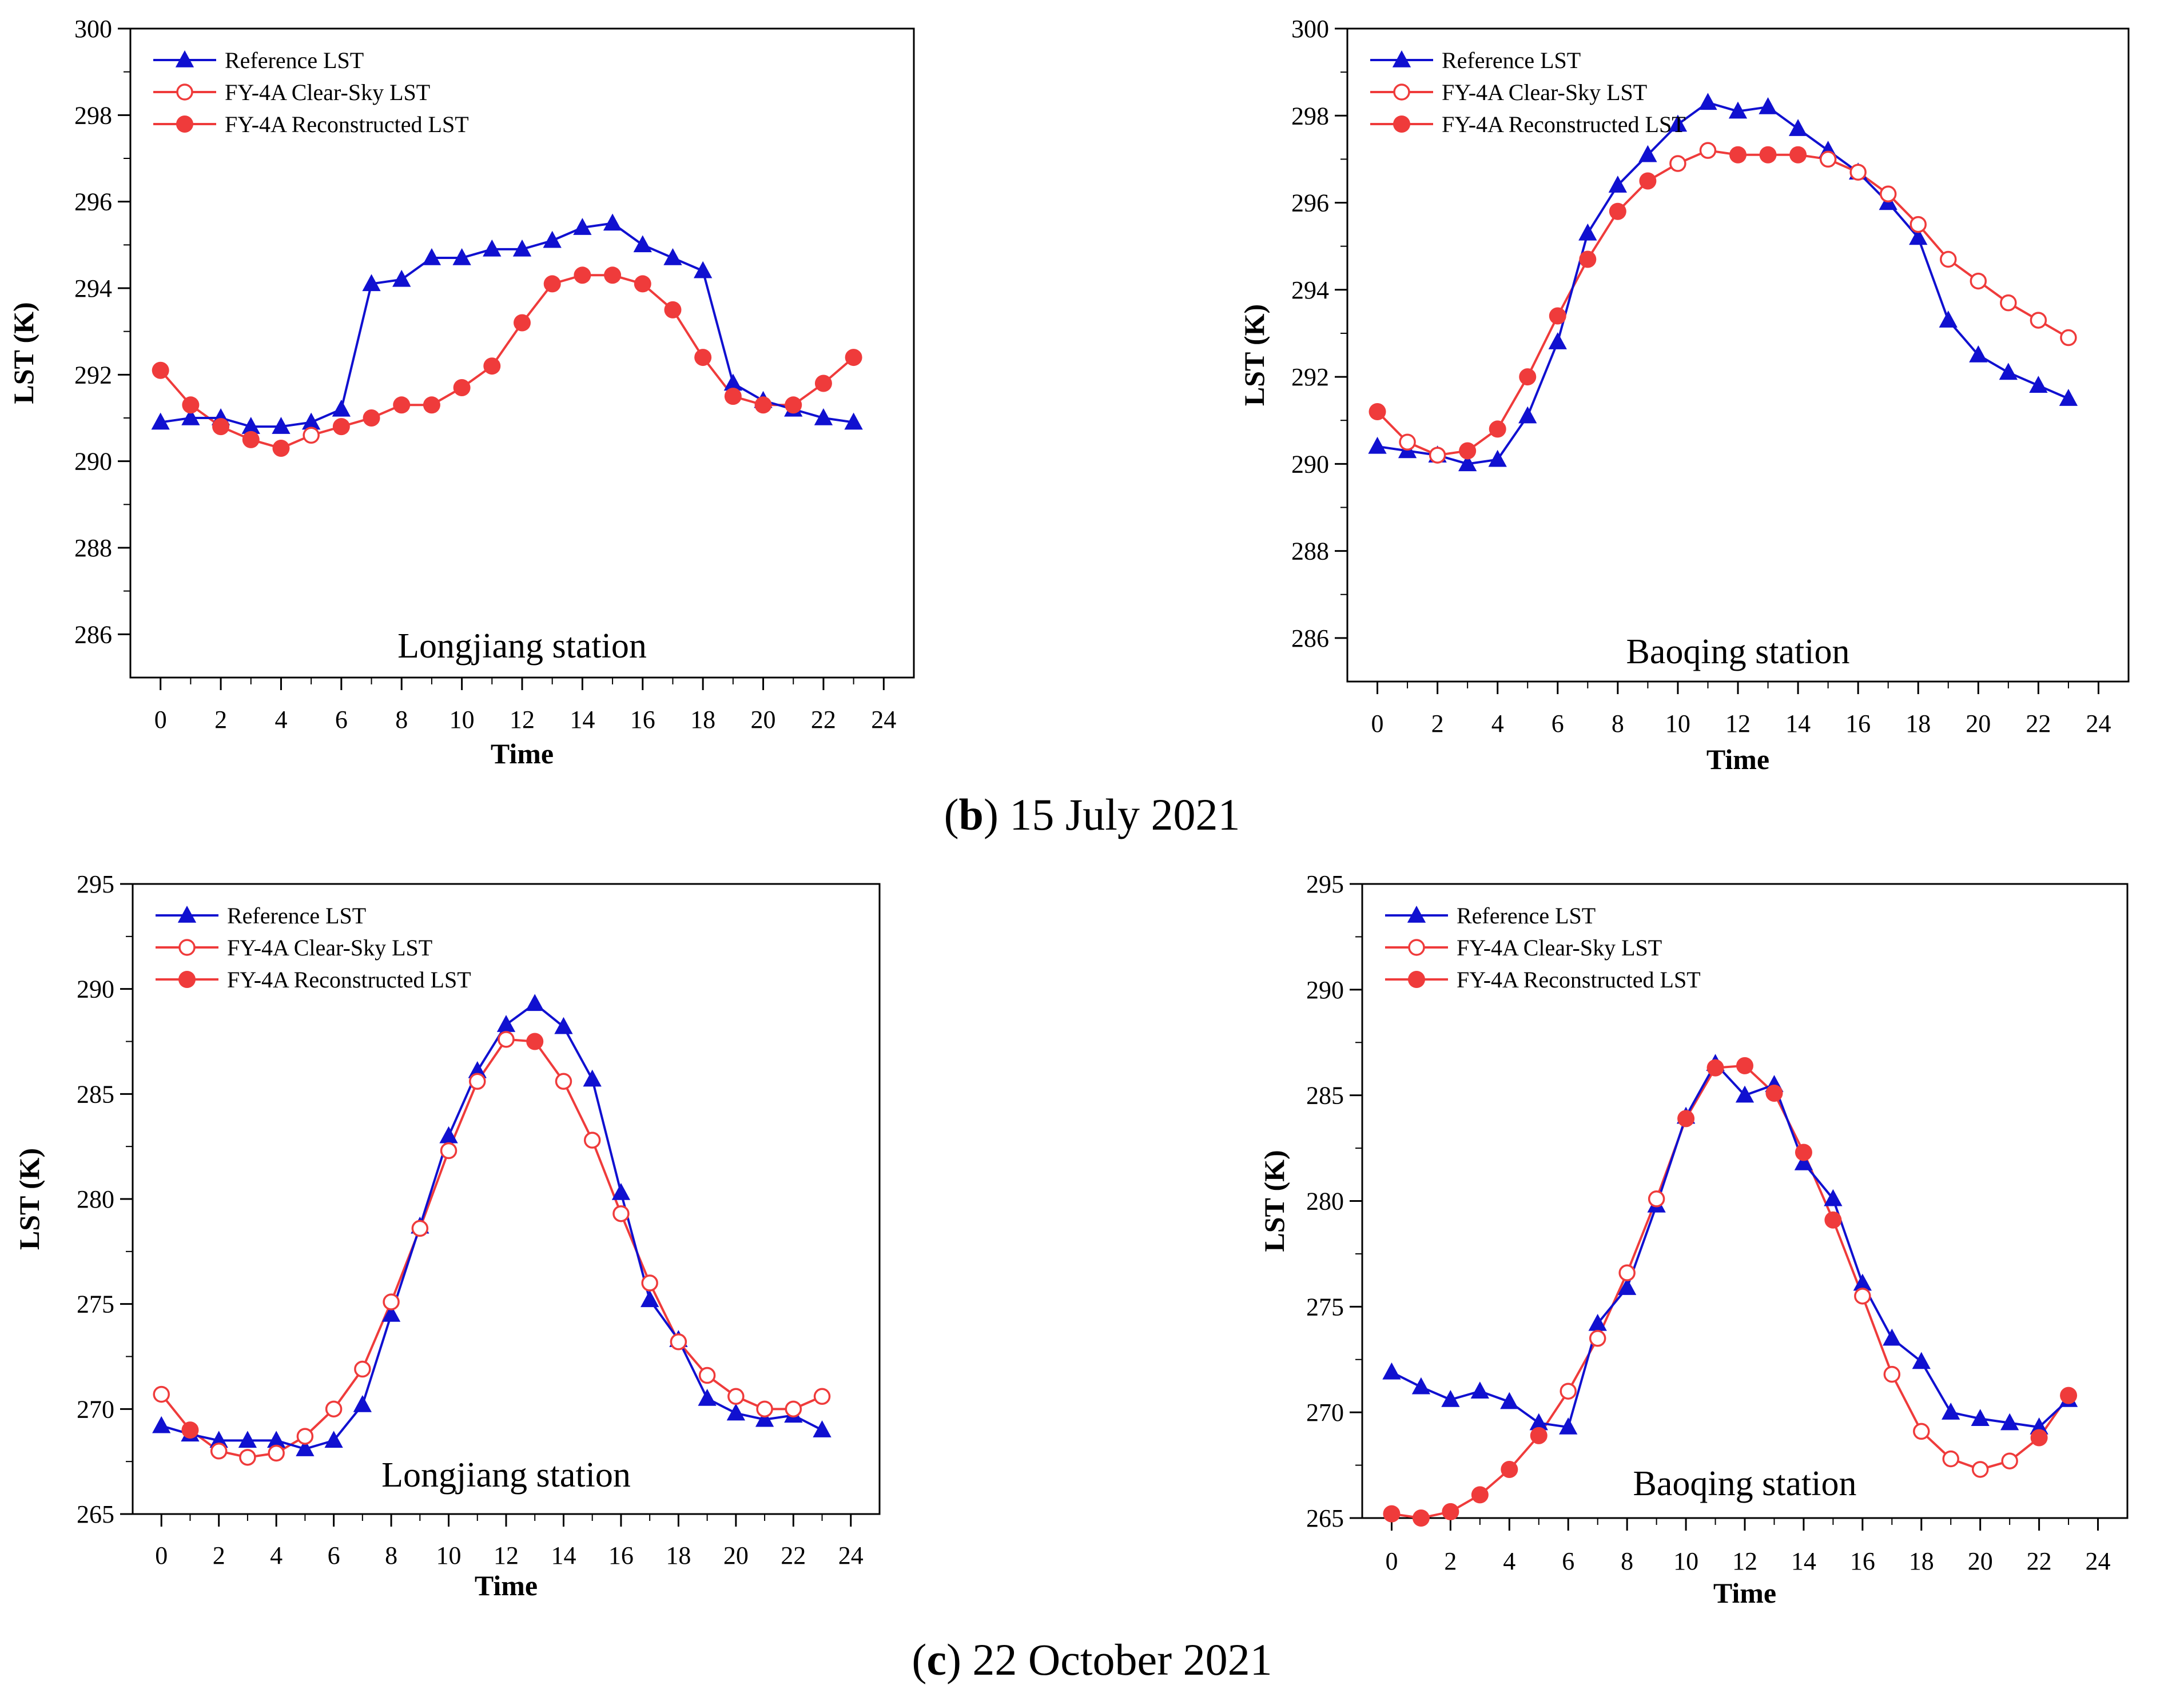 This screenshot has height=1697, width=2184. Describe the element at coordinates (2098, 724) in the screenshot. I see `x-tick-label: 24` at that location.